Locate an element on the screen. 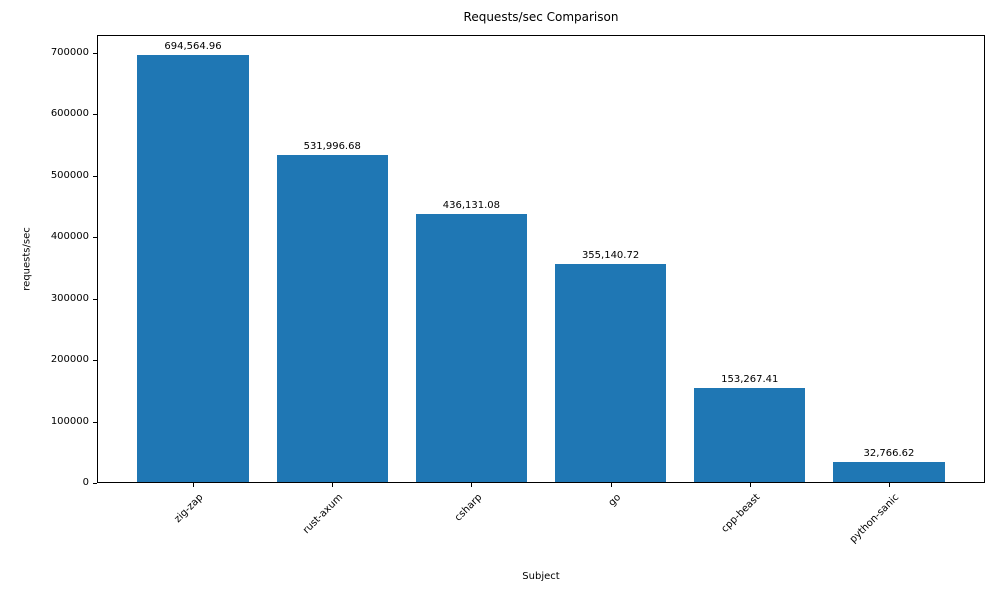 The image size is (1000, 600). bar-value-label: 531,996.68 is located at coordinates (332, 147).